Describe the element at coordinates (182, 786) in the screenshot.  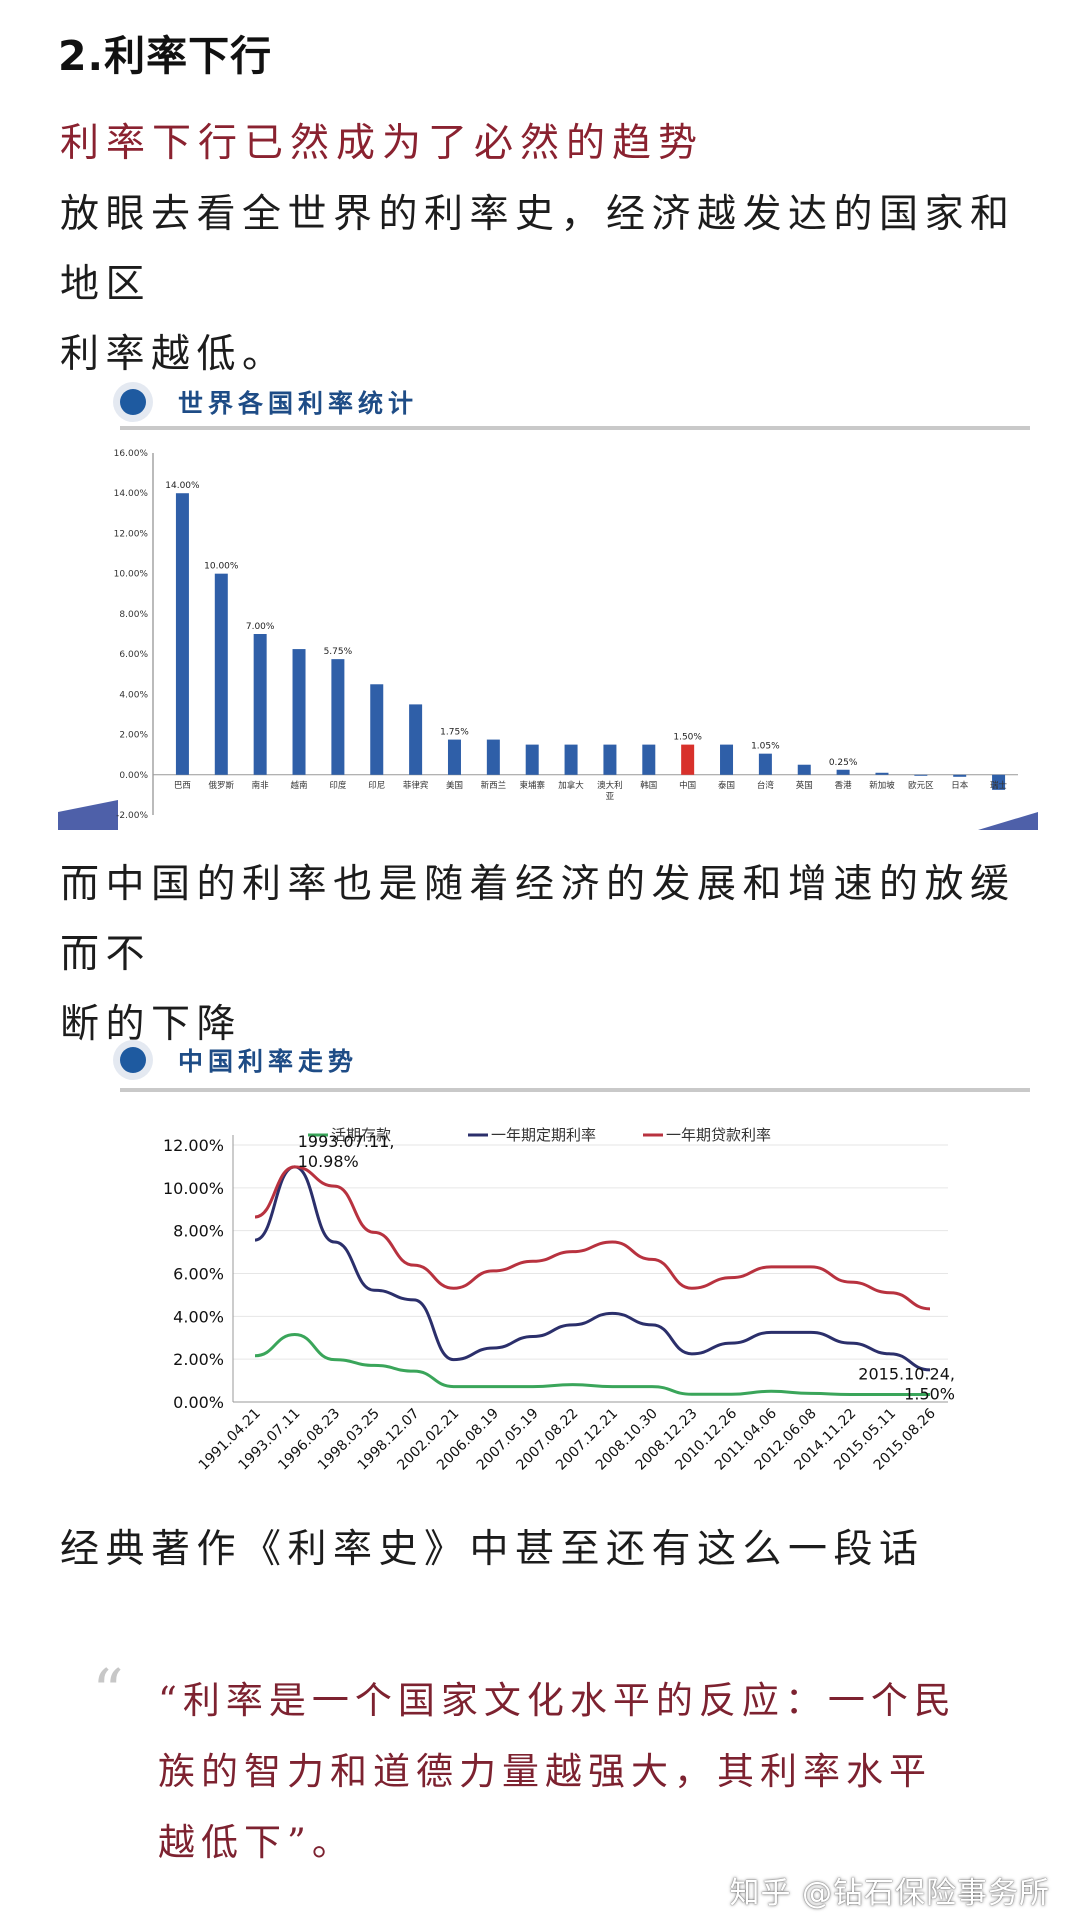
I see `x-tick-label: 巴西` at that location.